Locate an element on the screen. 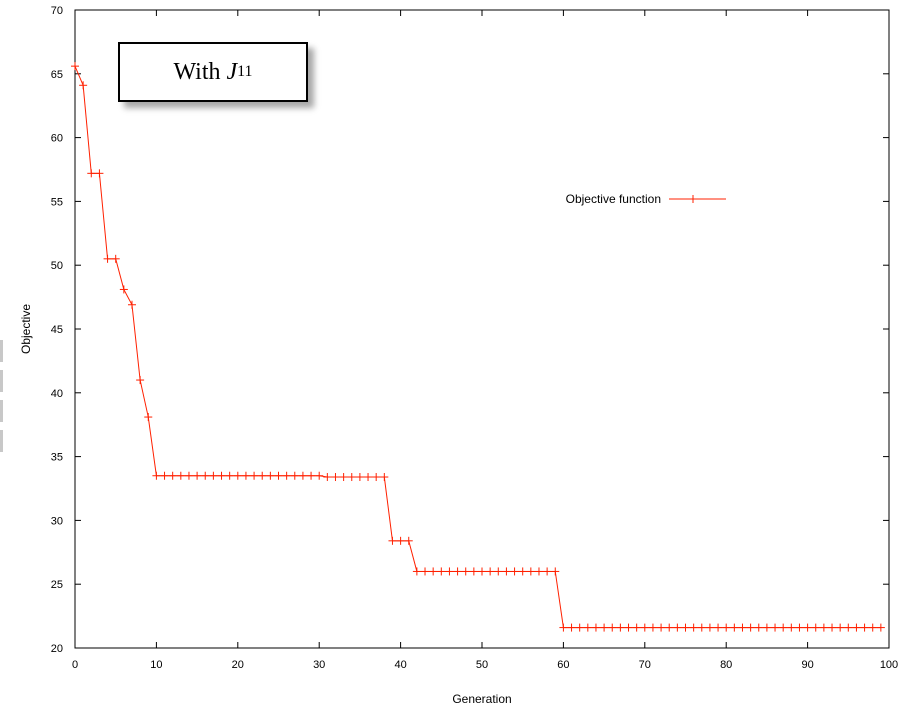 The image size is (918, 709). x-tick-label: 40 is located at coordinates (400, 665).